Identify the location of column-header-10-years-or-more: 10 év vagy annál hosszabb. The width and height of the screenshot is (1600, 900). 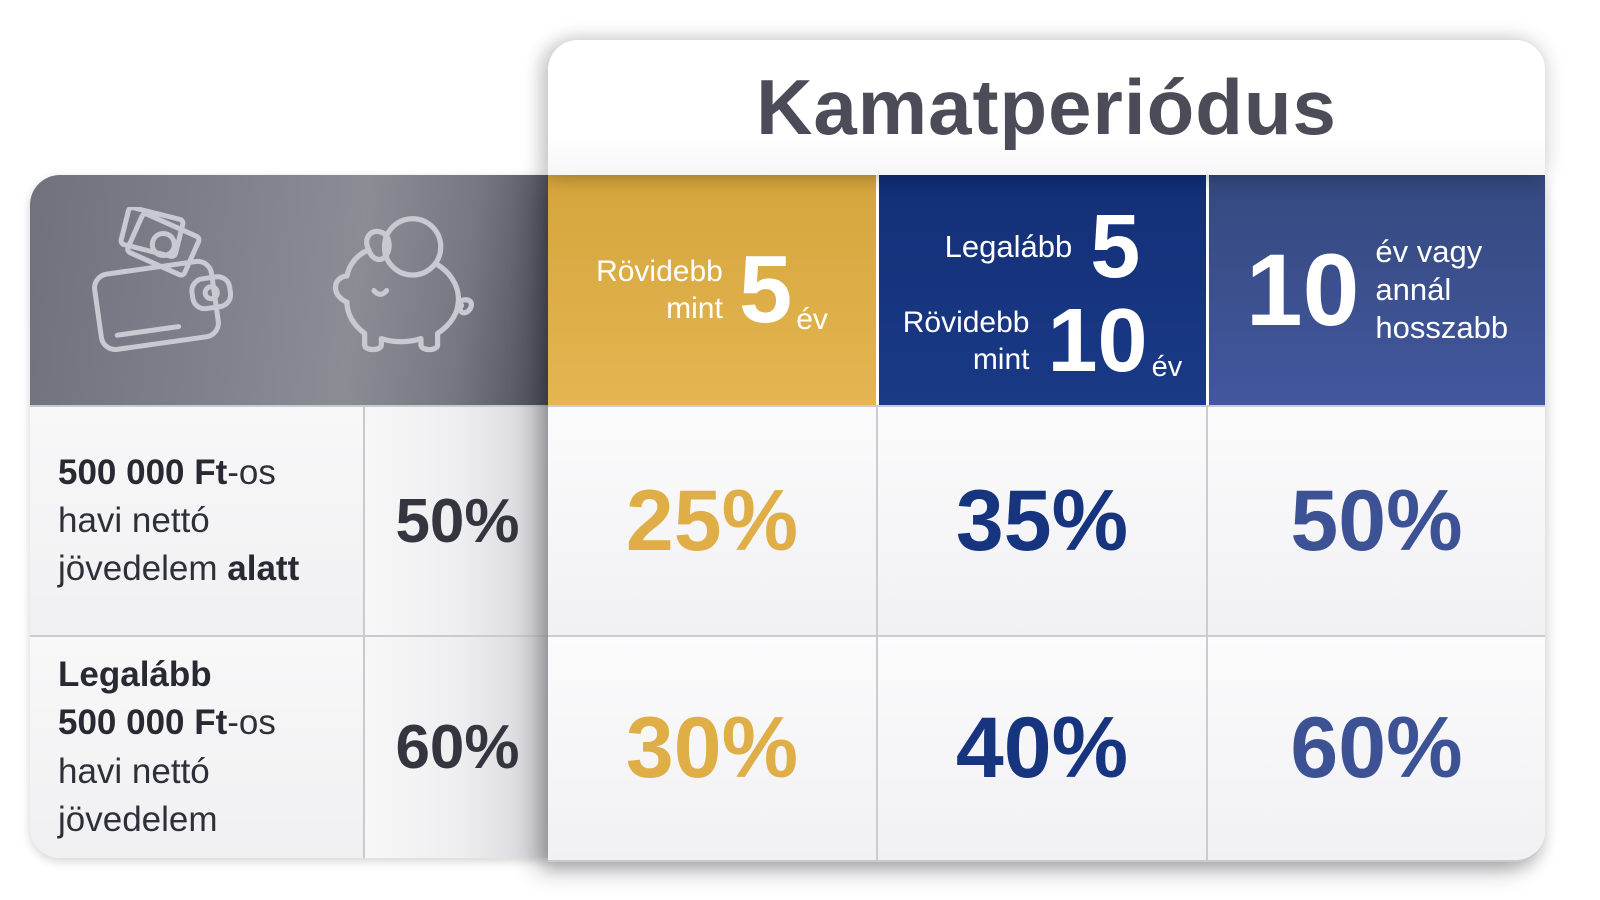
(1375, 290).